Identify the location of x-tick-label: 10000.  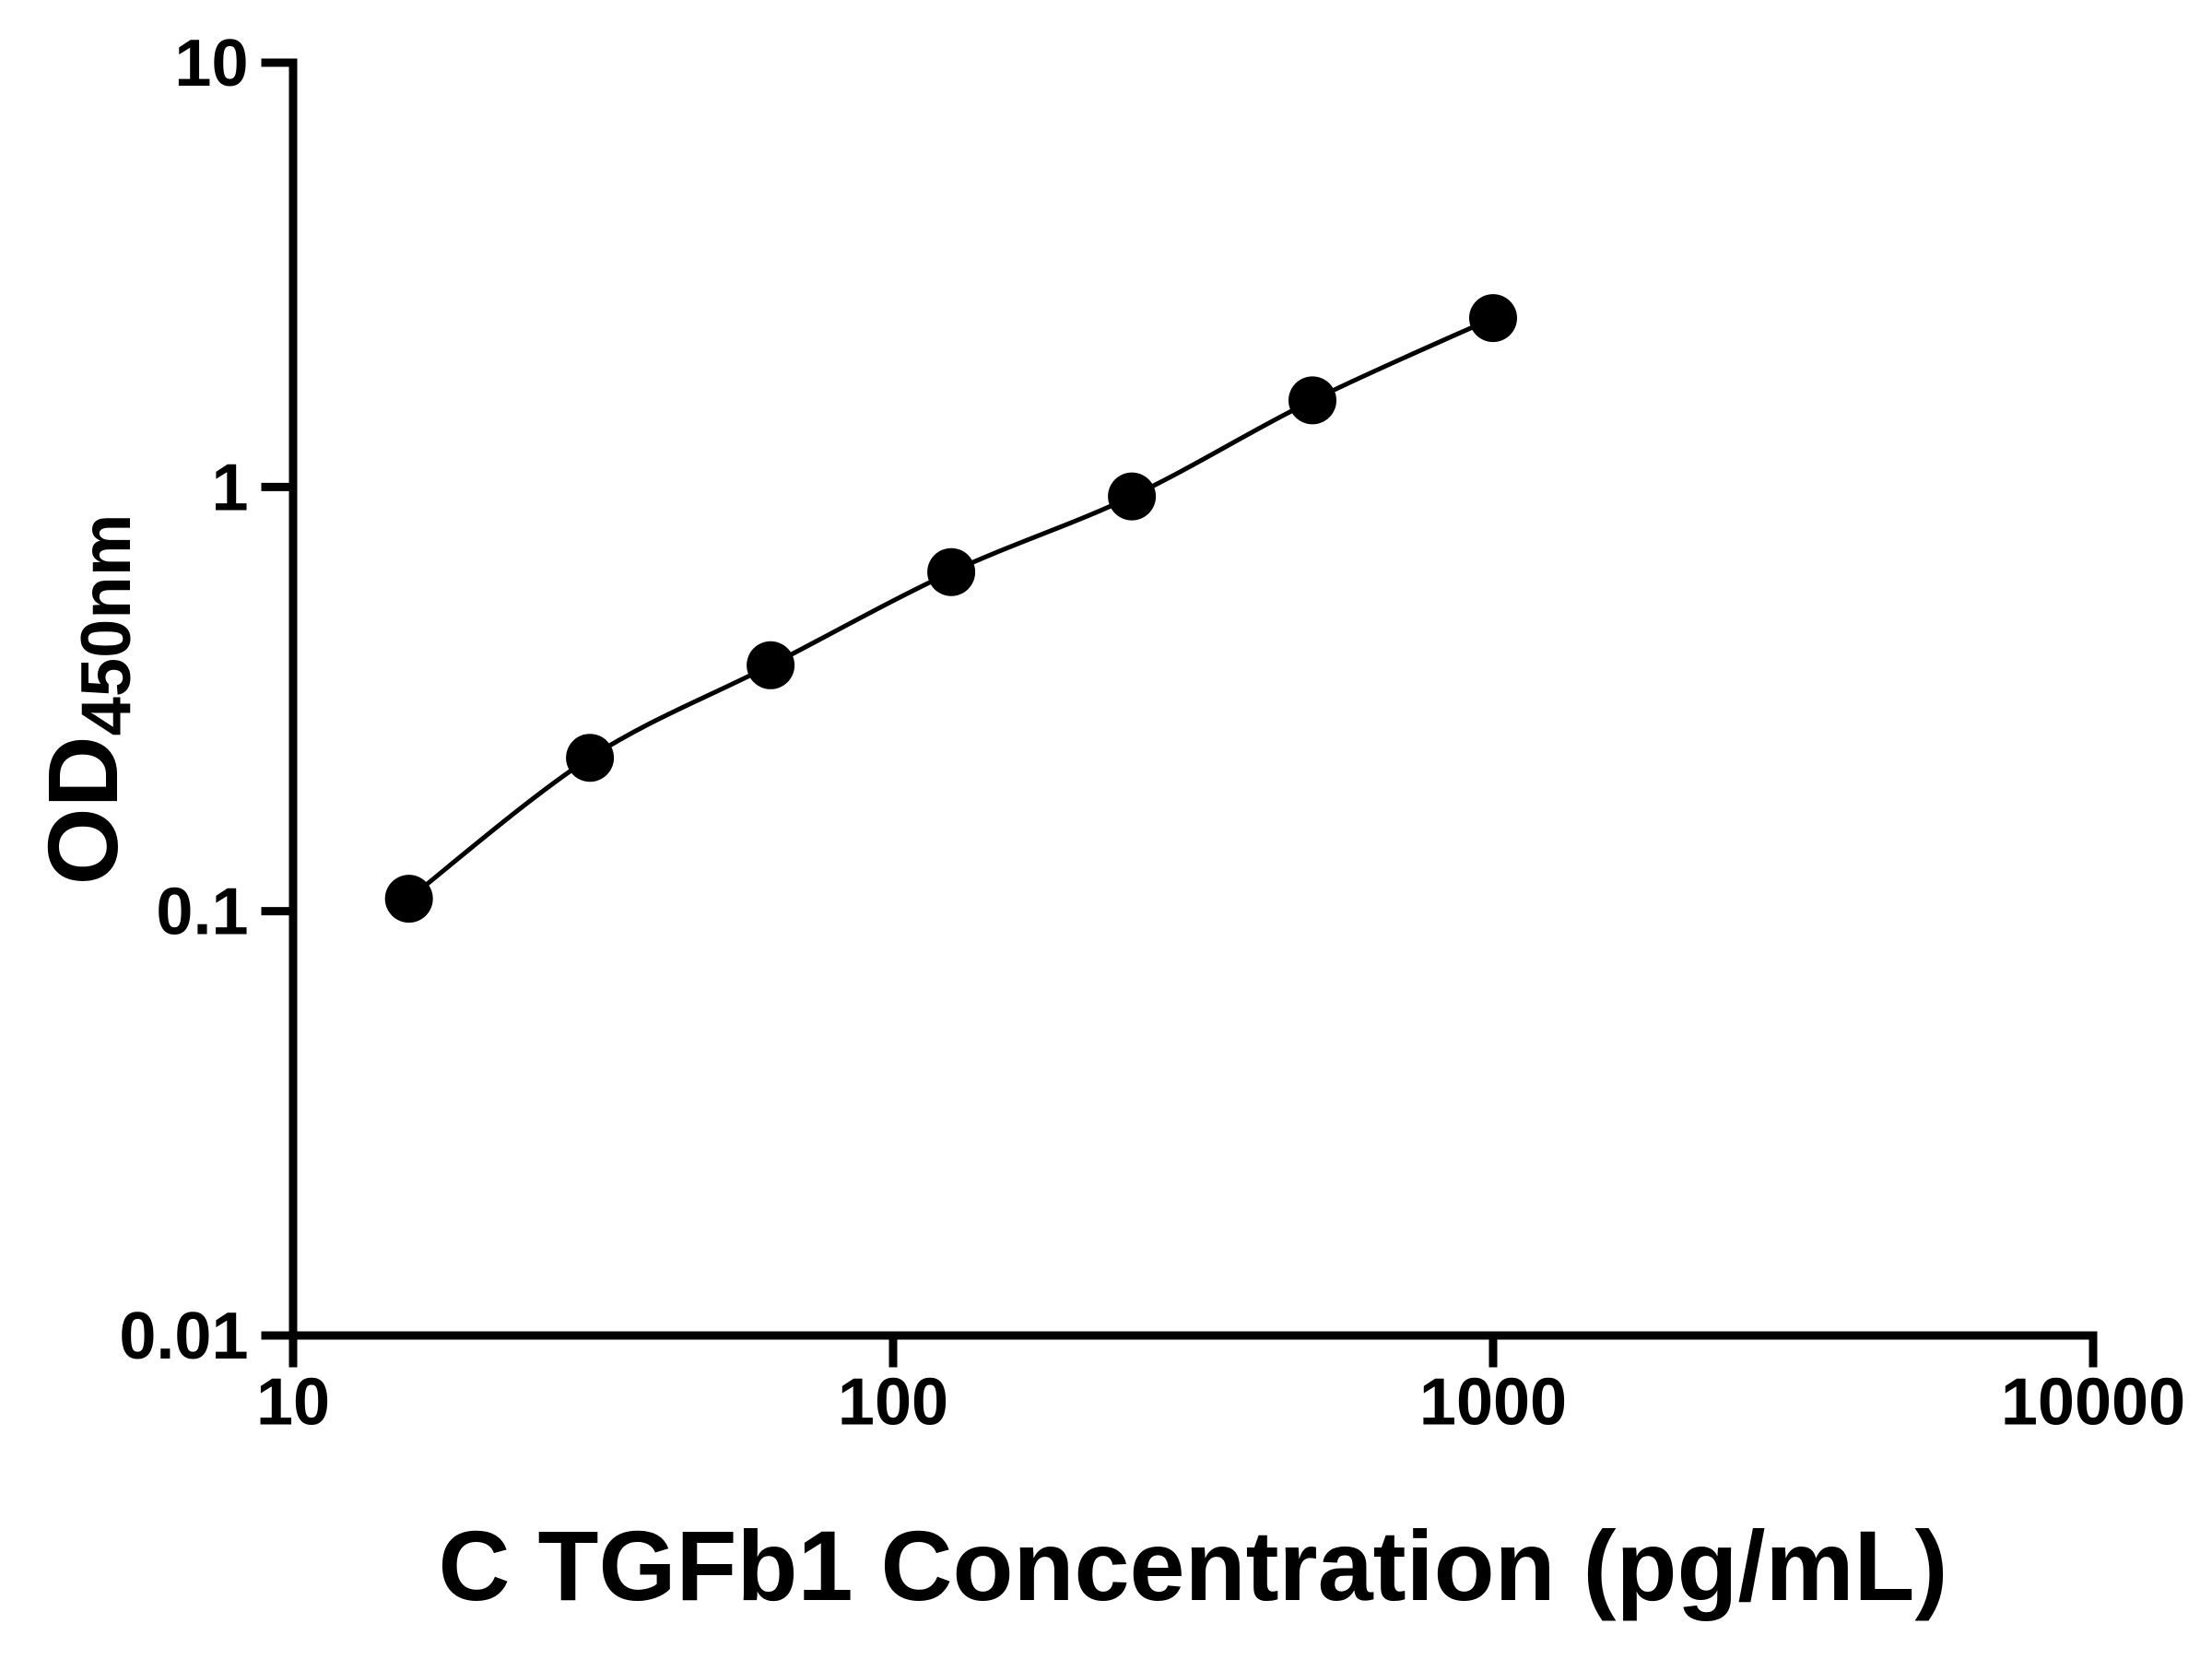
(2093, 1403).